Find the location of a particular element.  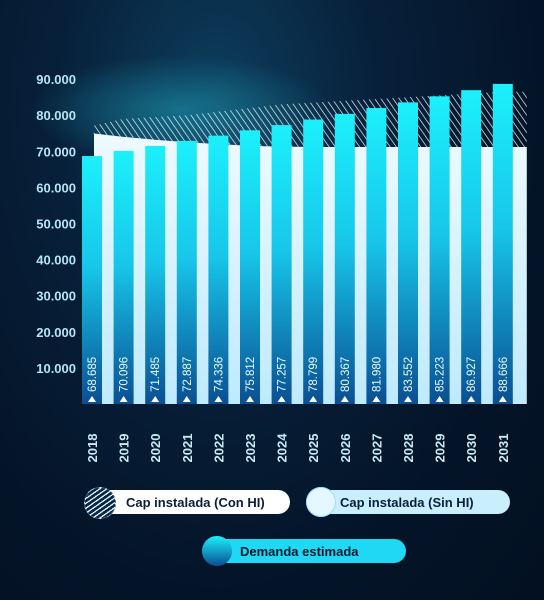

bar-data-label: 68.685 is located at coordinates (93, 374).